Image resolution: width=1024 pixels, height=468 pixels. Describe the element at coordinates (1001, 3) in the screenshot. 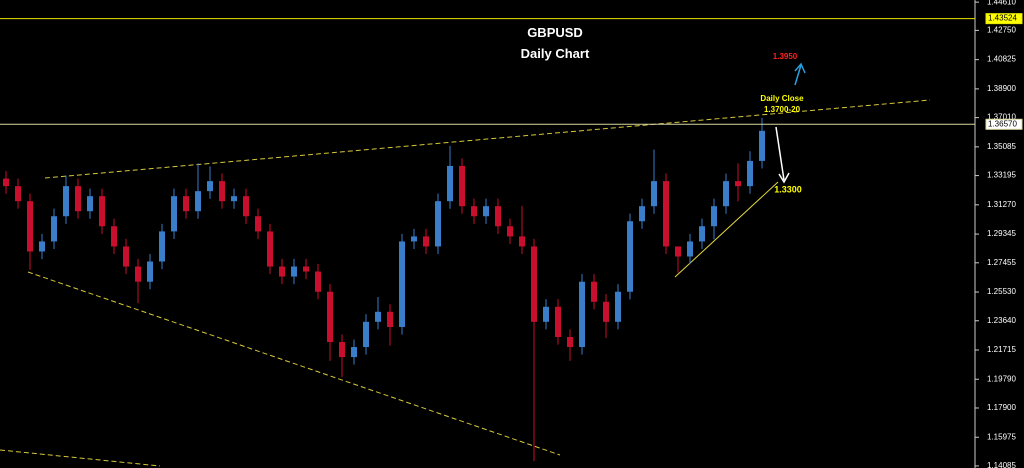

I see `y-tick-label: 1.44610` at that location.